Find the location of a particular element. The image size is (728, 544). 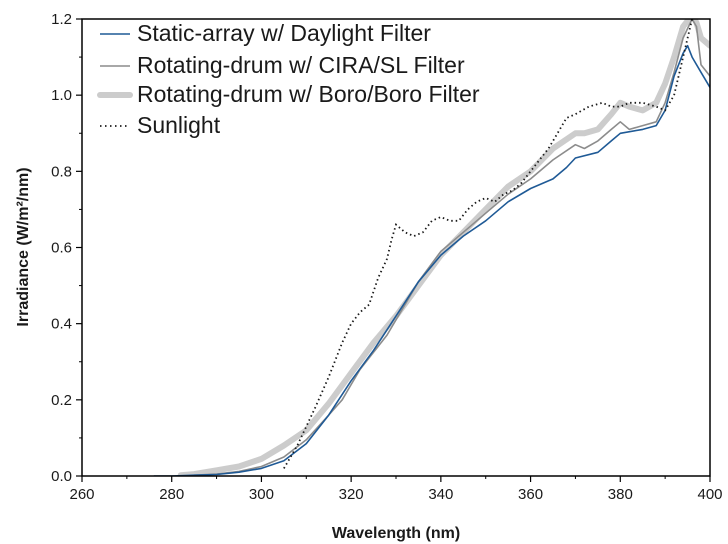

legend-label: Rotating-drum w/ CIRA/SL Filter is located at coordinates (301, 65).